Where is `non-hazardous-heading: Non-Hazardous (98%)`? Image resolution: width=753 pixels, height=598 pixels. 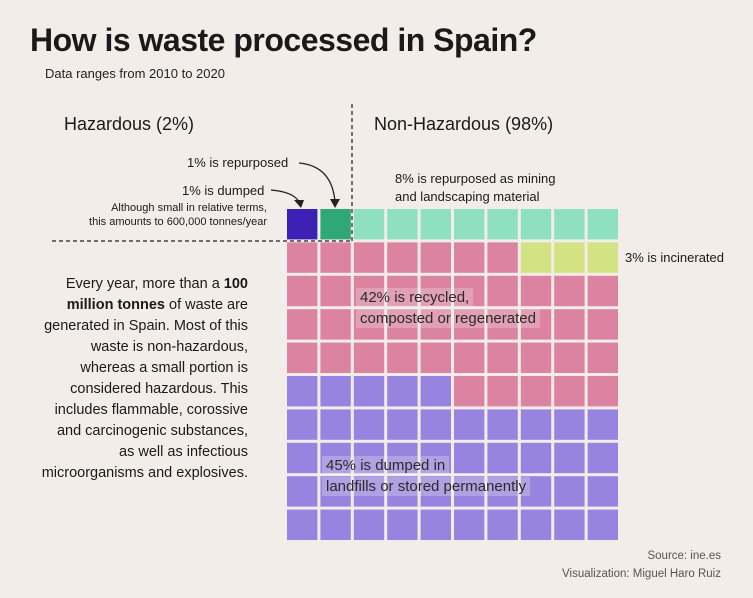 non-hazardous-heading: Non-Hazardous (98%) is located at coordinates (464, 124).